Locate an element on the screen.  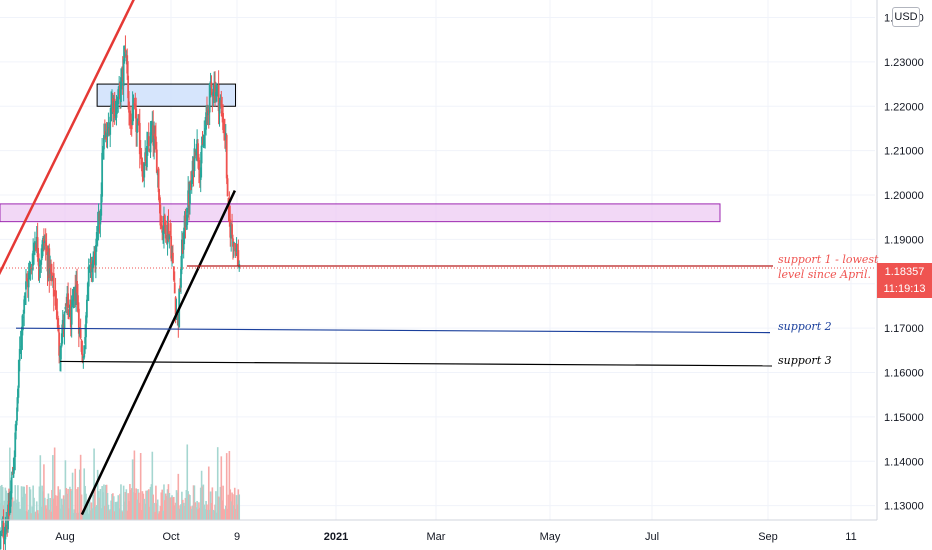
resistance-zone is located at coordinates (166, 95).